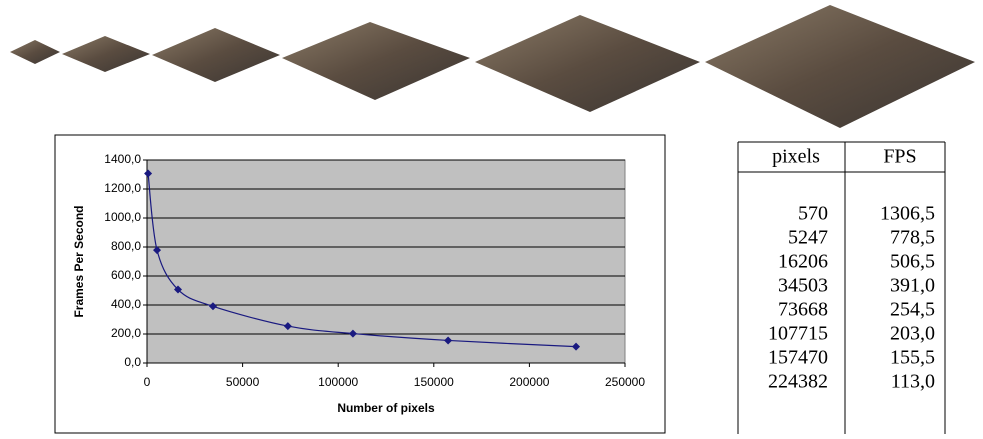  Describe the element at coordinates (338, 382) in the screenshot. I see `x-tick-label: 100000` at that location.